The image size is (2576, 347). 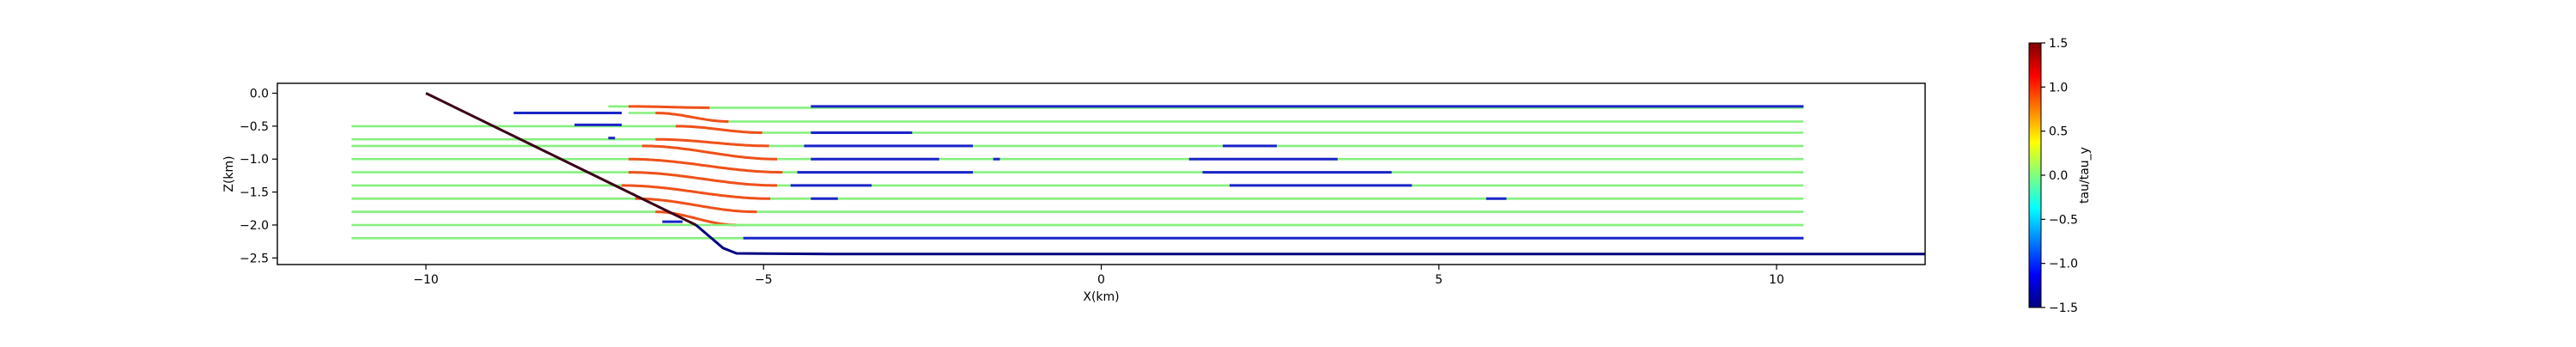 I want to click on colorbar, so click(x=2035, y=175).